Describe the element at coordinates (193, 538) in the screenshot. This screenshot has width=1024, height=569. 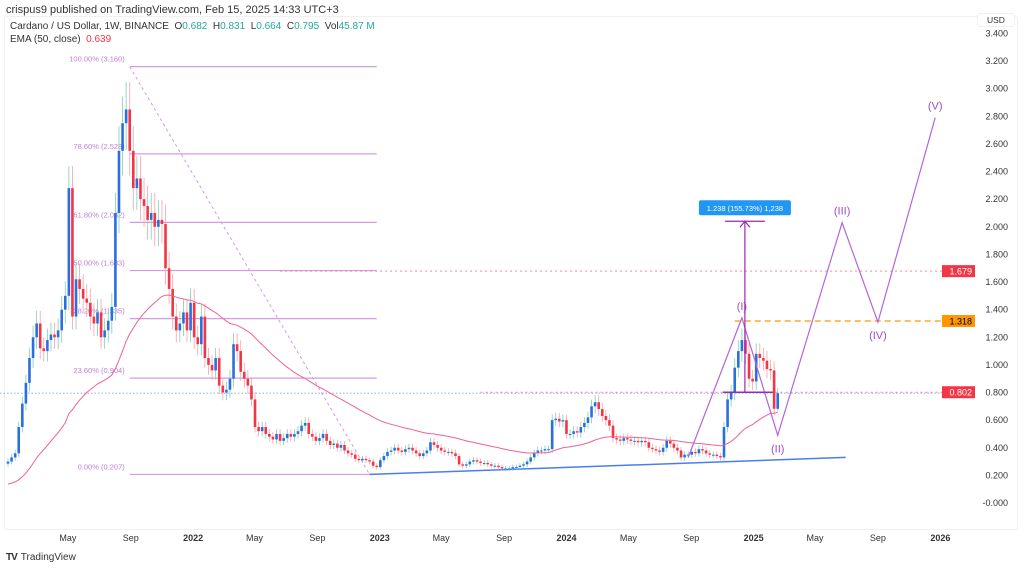
I see `x-axis-tick: 2022` at that location.